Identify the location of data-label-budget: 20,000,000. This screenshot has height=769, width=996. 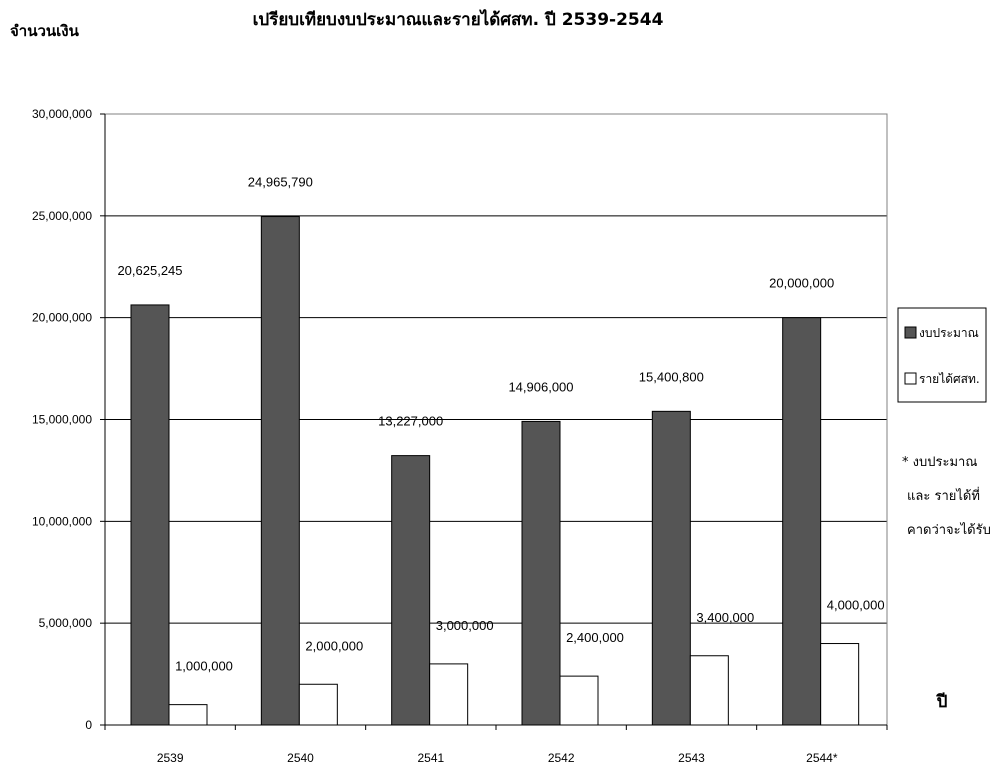
(801, 283).